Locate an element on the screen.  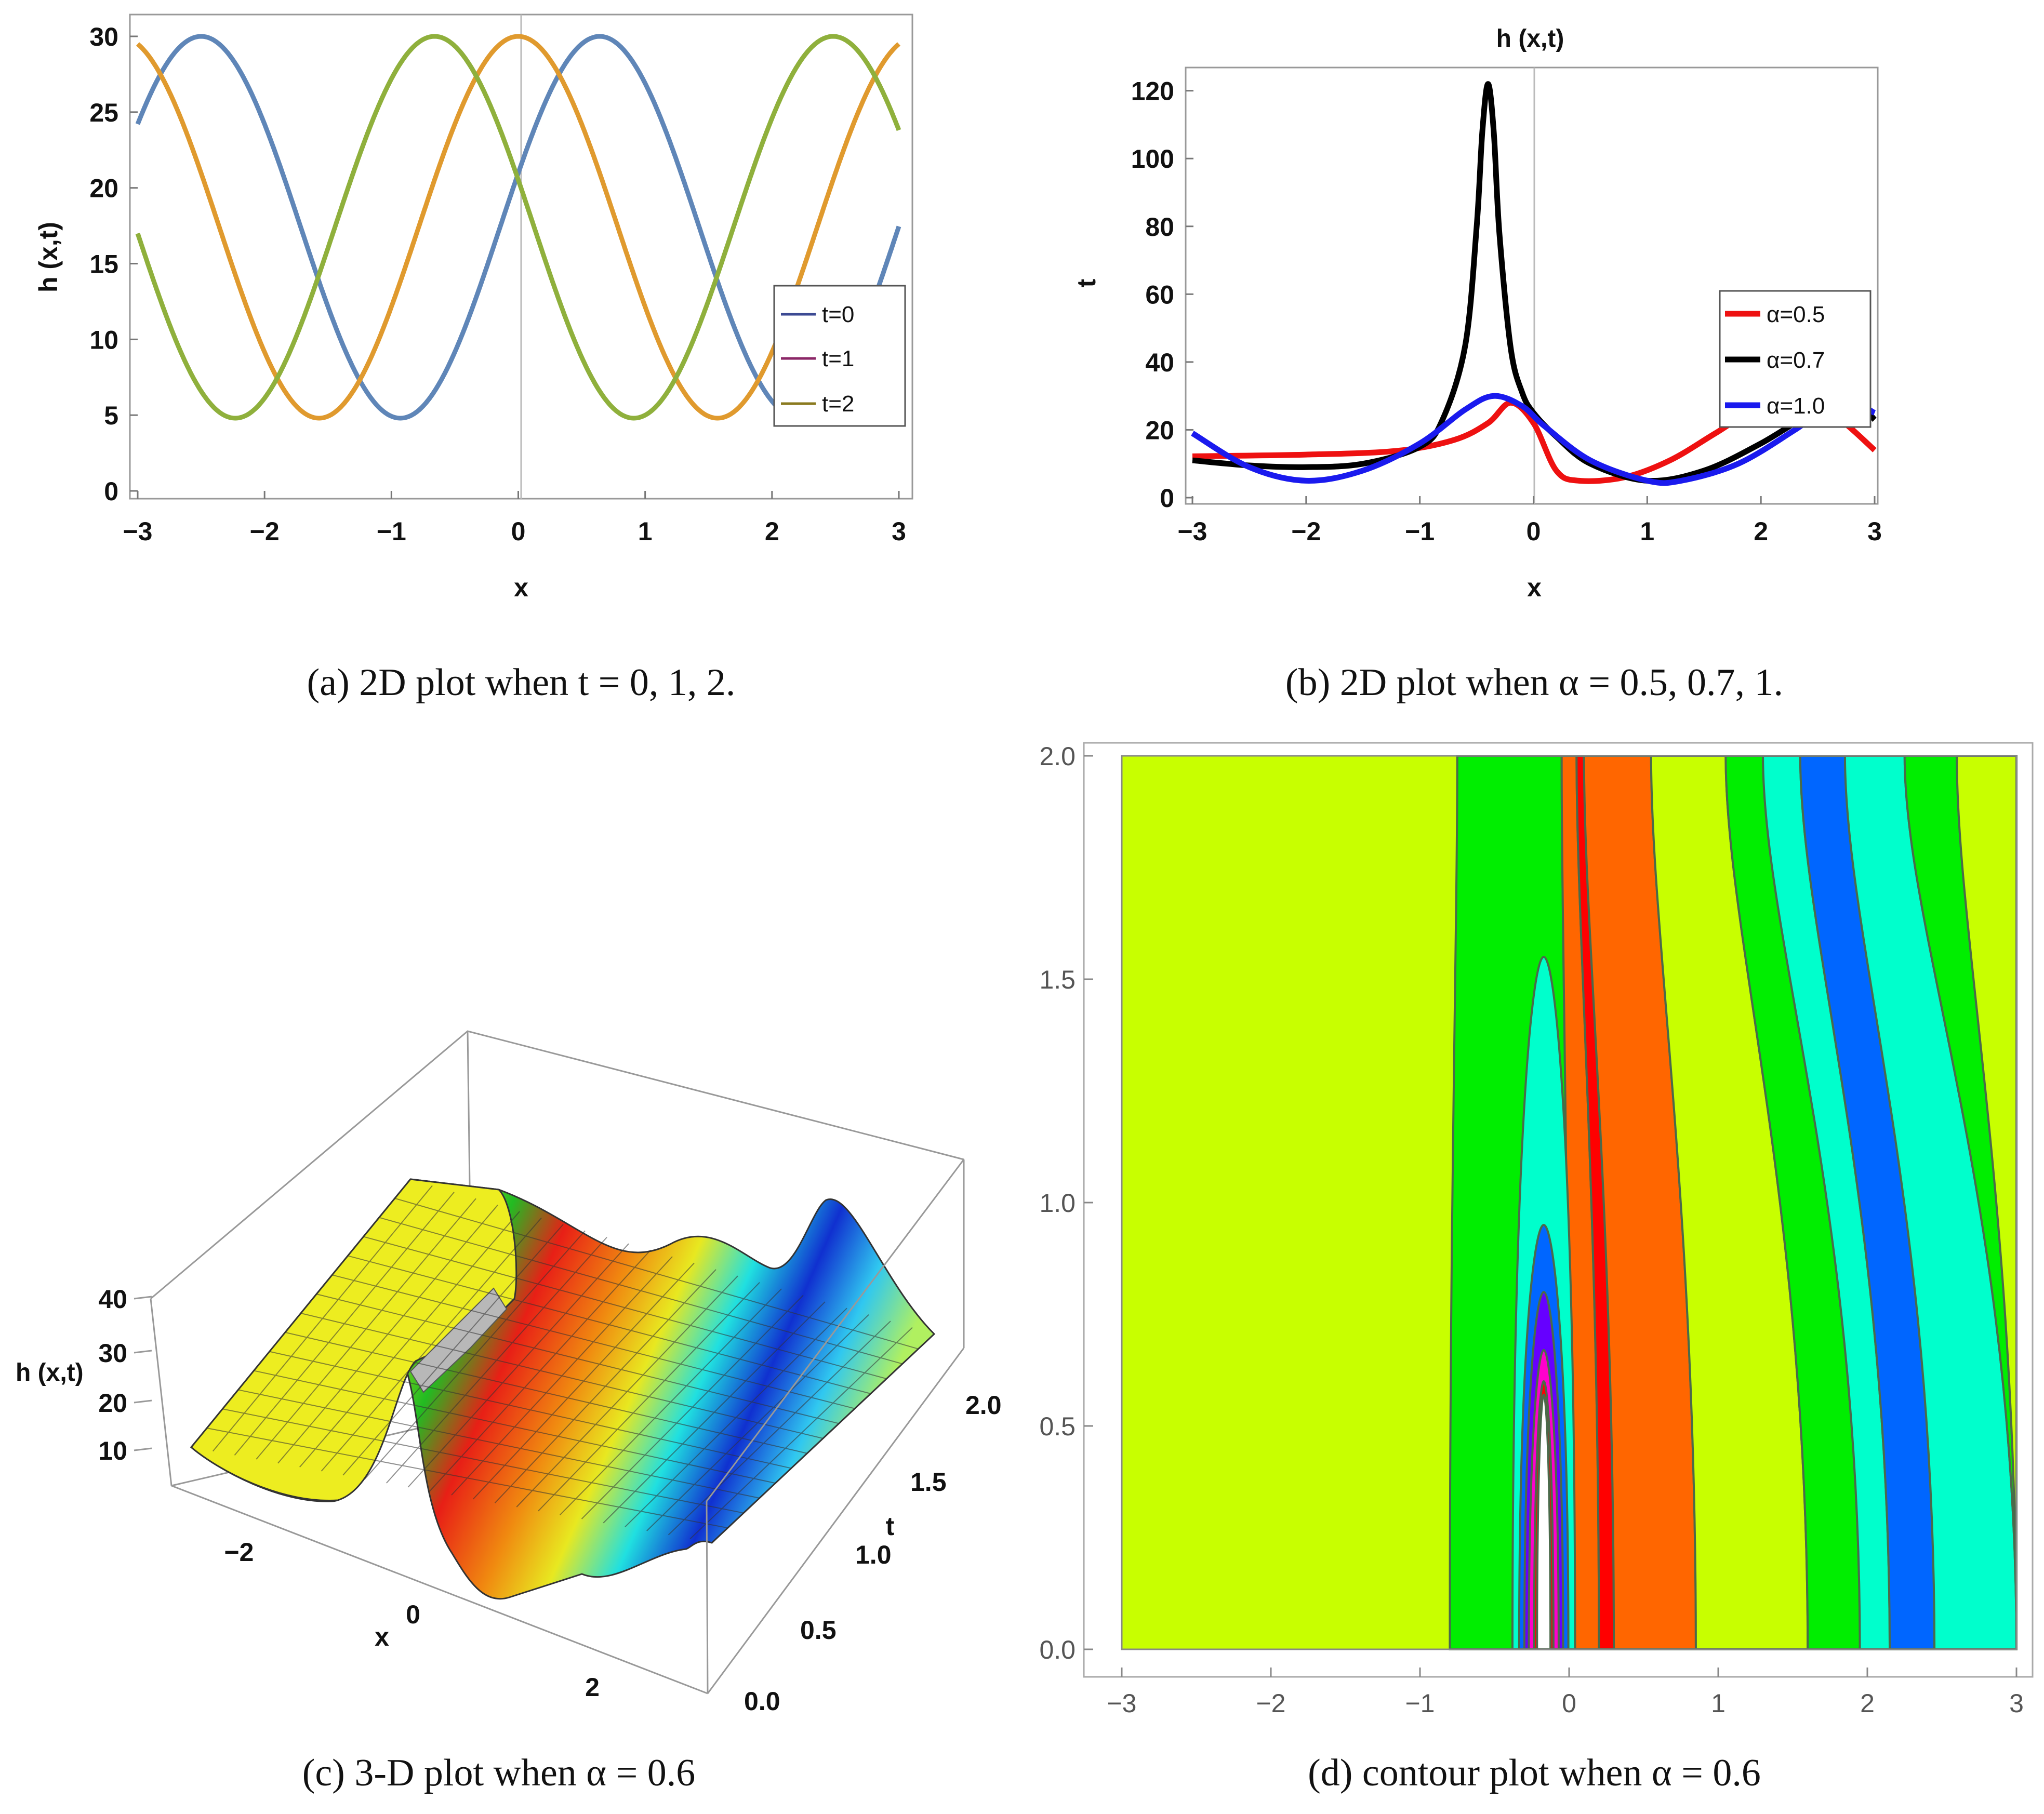
panel-b-title: h (x,t) is located at coordinates (1530, 38).